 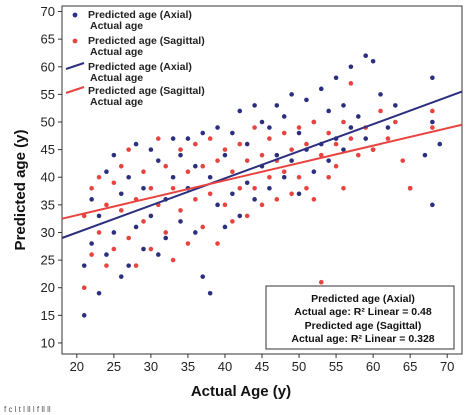 I want to click on x-tick-label: 60, so click(x=373, y=366).